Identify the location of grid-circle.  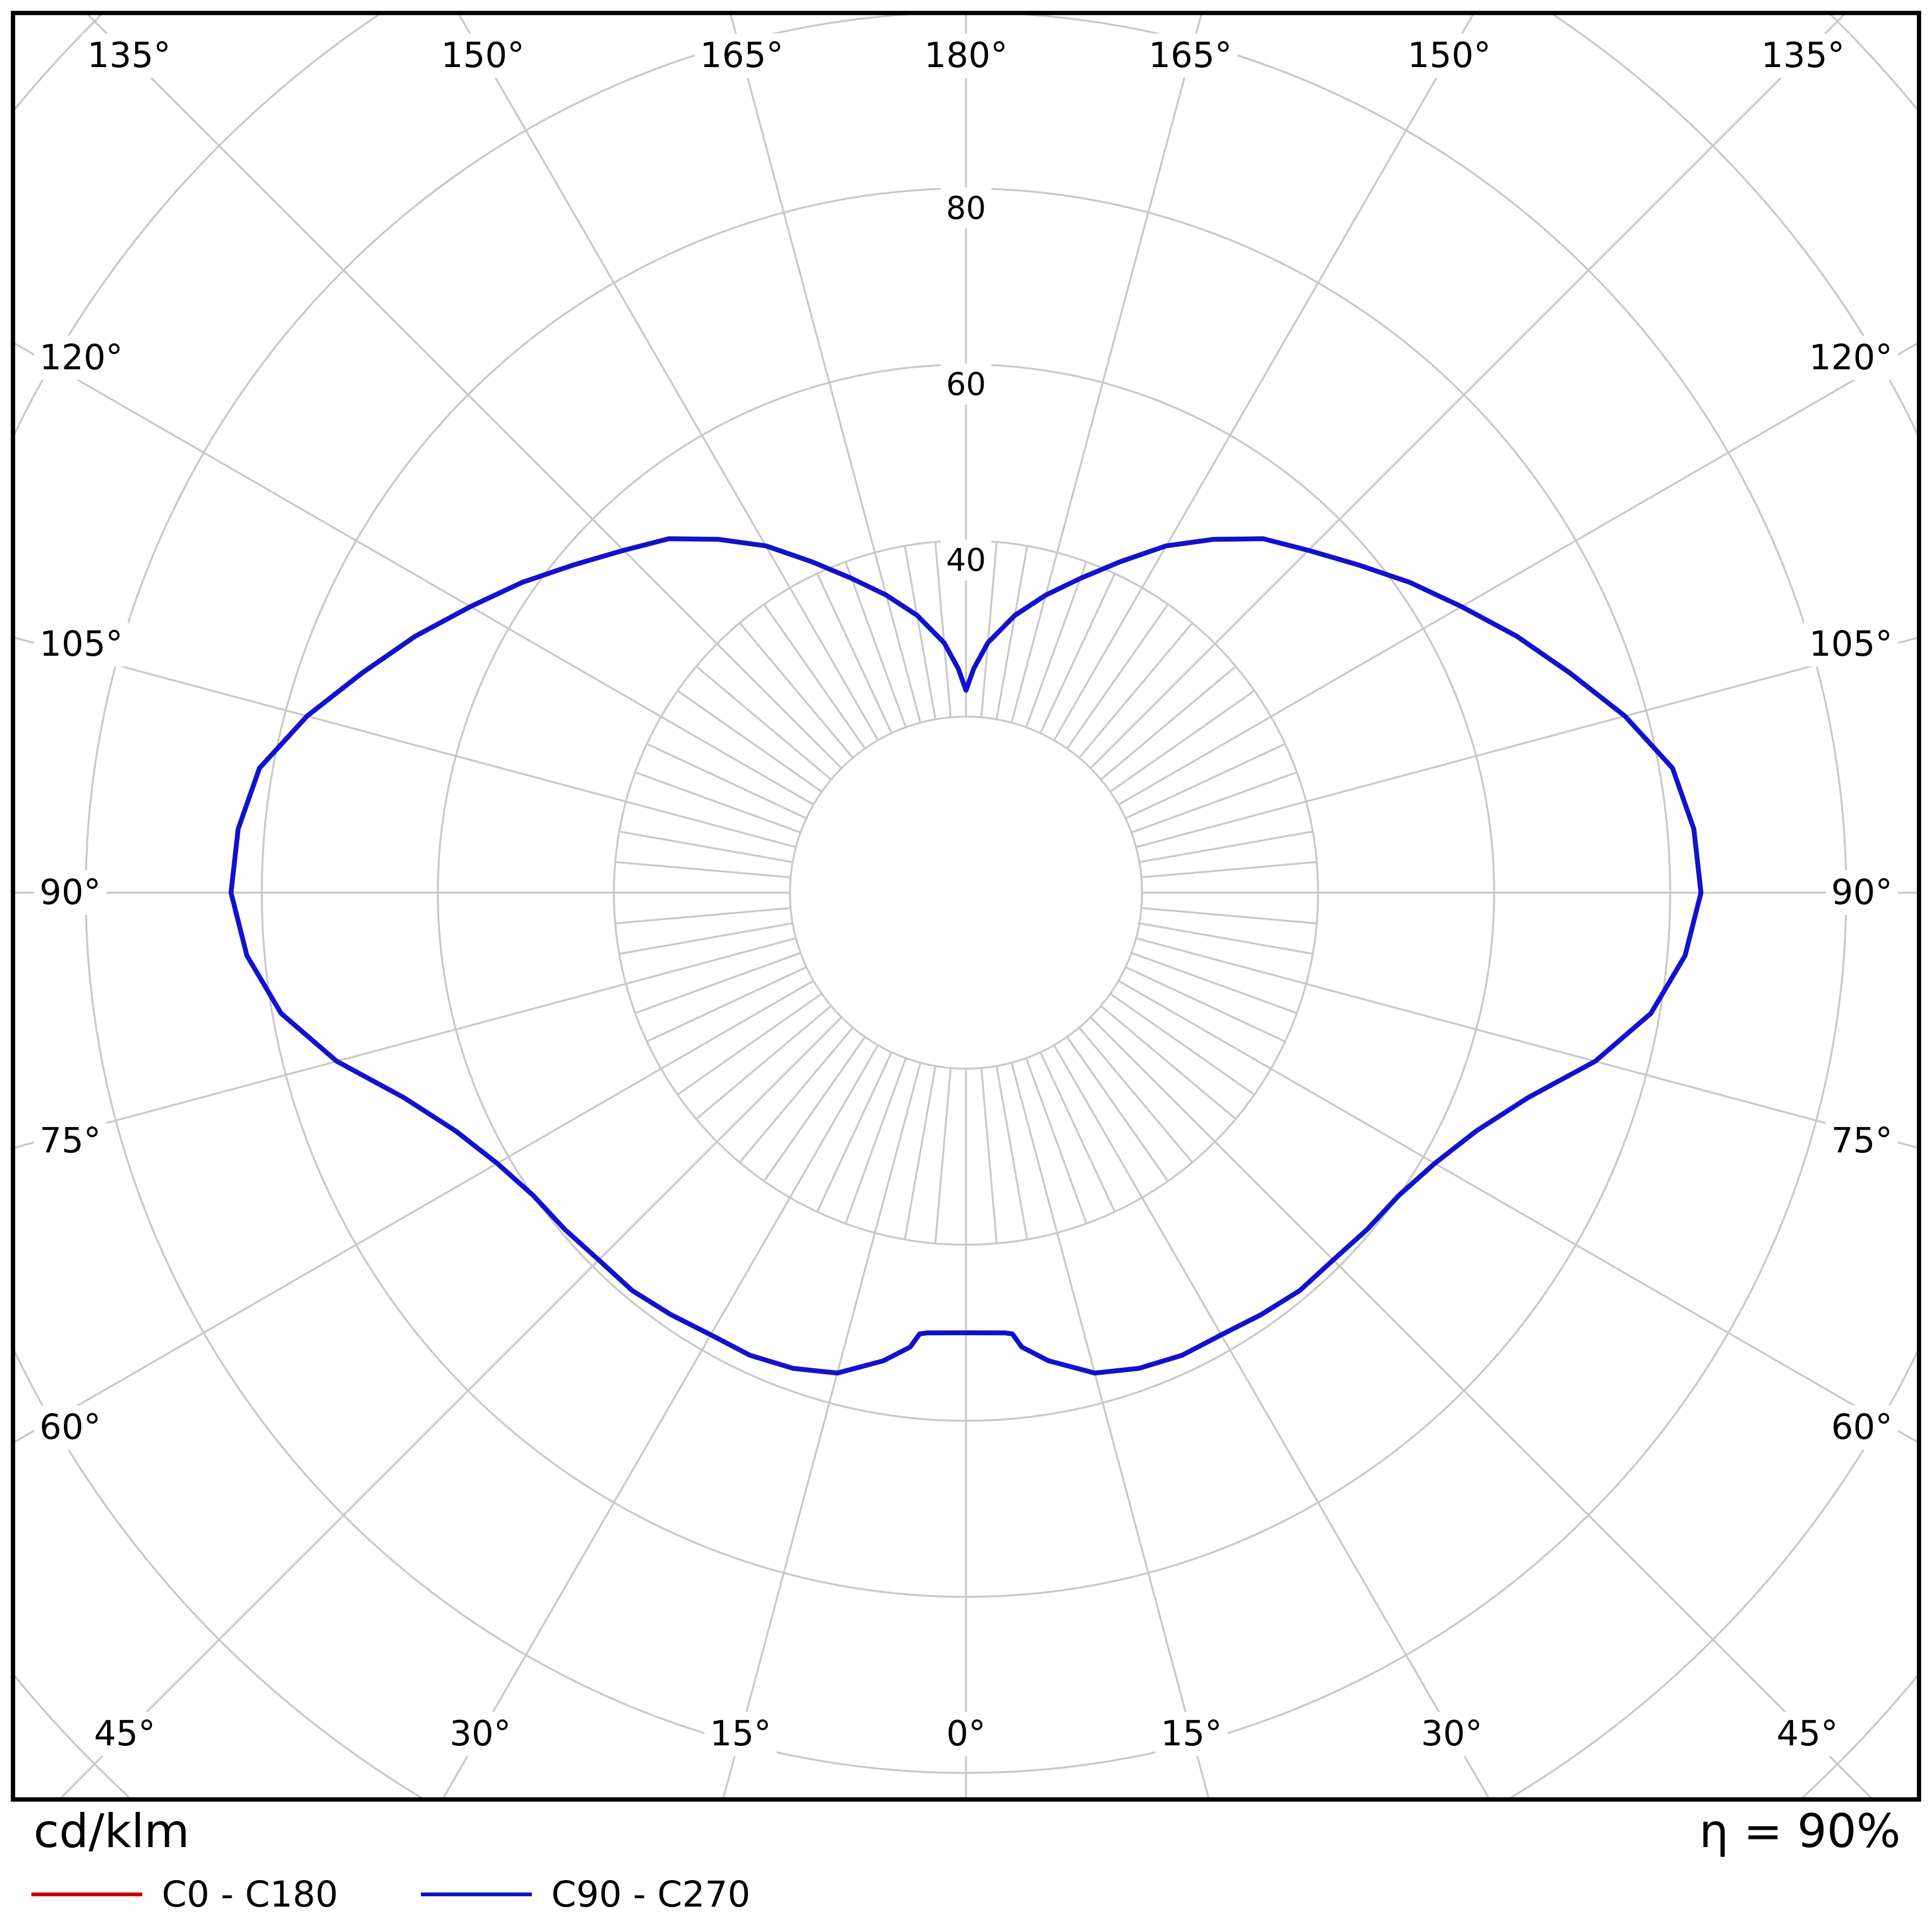
(966, 892).